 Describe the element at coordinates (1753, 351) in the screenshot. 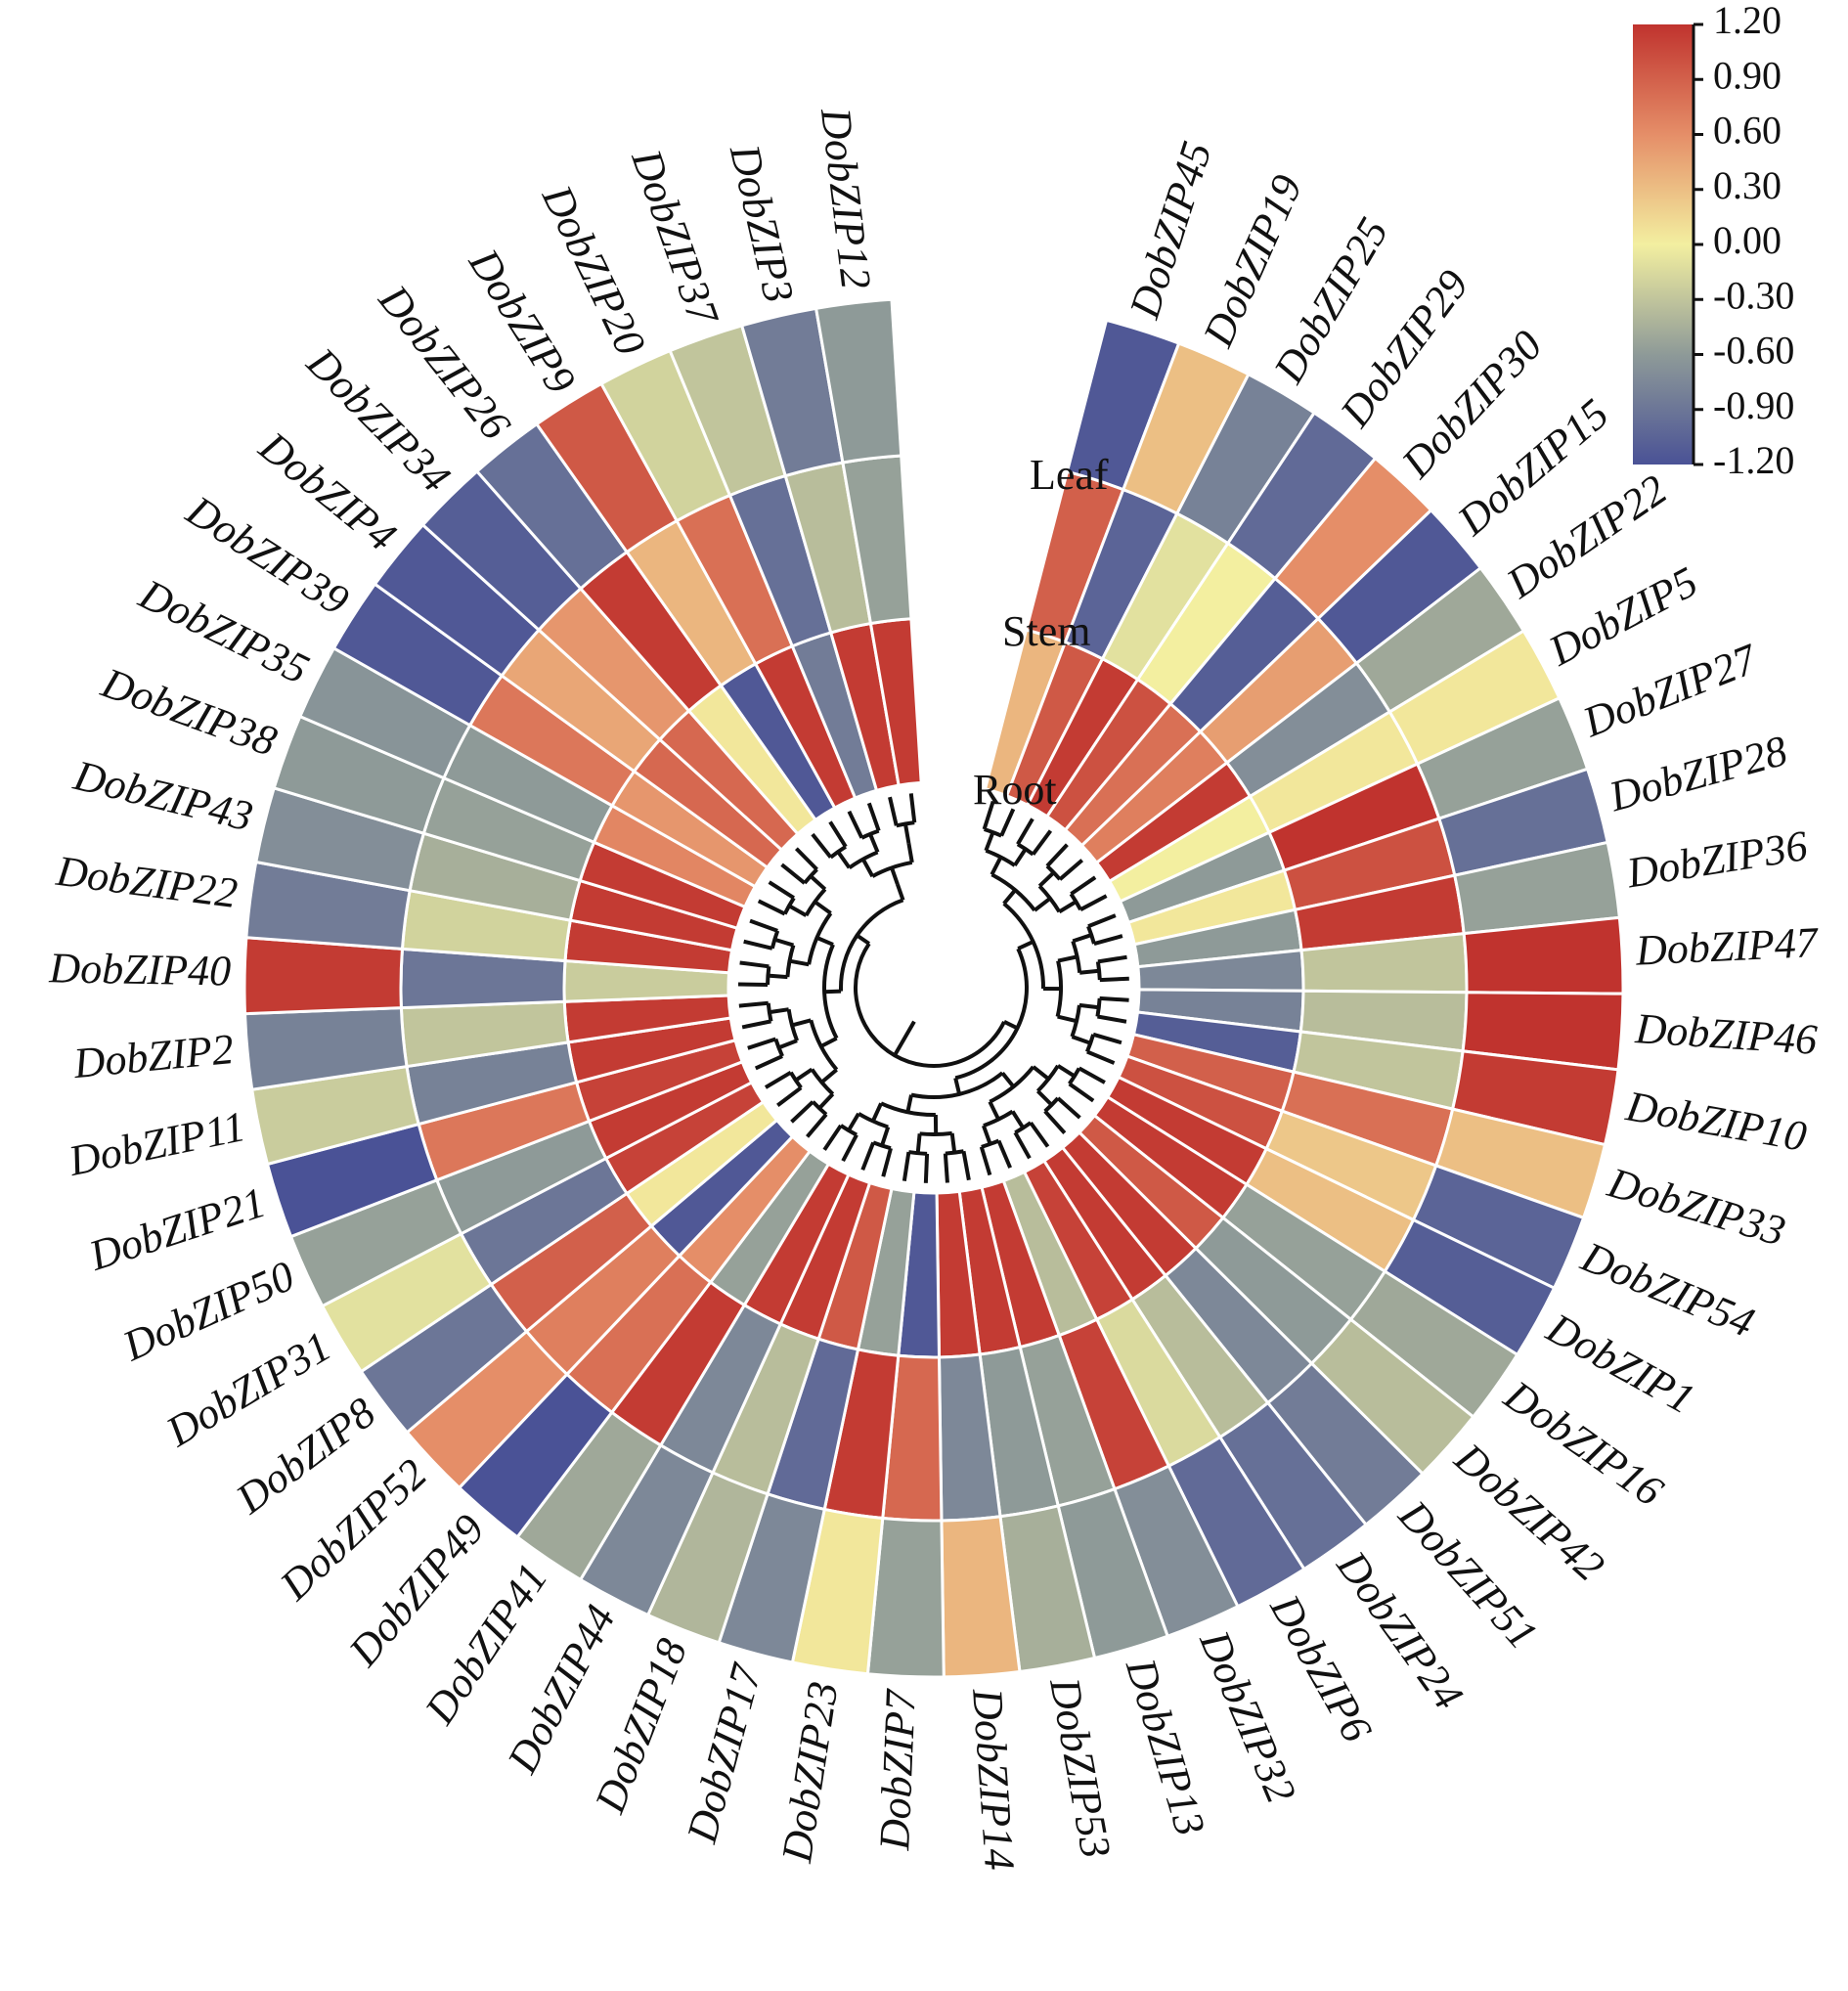

I see `colorbar-tick-label: -0.60` at that location.